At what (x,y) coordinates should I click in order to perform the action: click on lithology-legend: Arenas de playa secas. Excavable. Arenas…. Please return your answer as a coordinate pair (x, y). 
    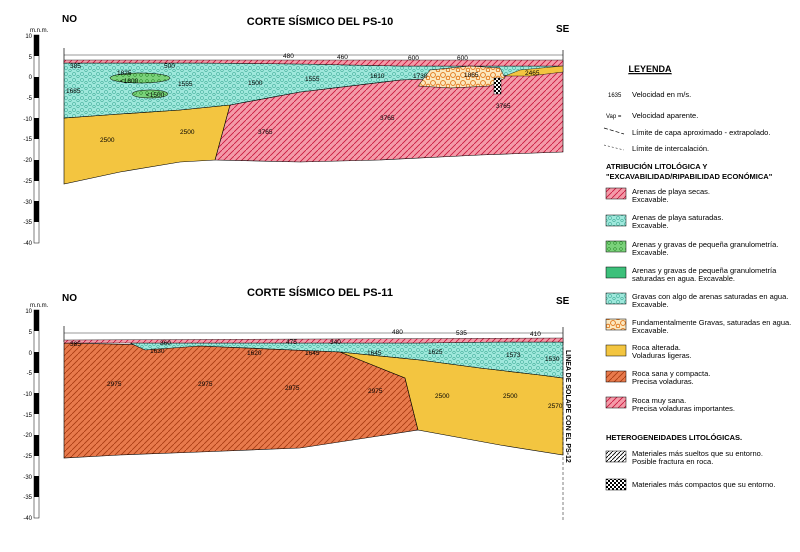
    Looking at the image, I should click on (698, 300).